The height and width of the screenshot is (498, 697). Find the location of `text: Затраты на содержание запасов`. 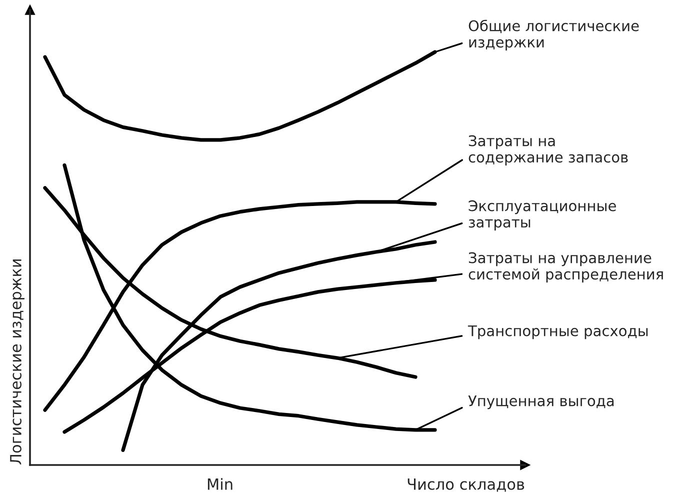

text: Затраты на содержание запасов is located at coordinates (548, 150).